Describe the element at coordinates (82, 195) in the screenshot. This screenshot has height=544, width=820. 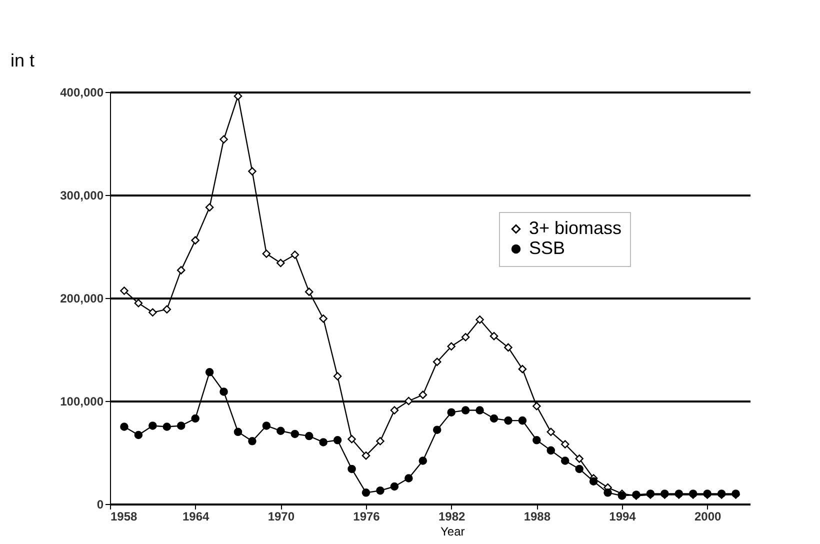
I see `y-tick-label: 300,000` at that location.